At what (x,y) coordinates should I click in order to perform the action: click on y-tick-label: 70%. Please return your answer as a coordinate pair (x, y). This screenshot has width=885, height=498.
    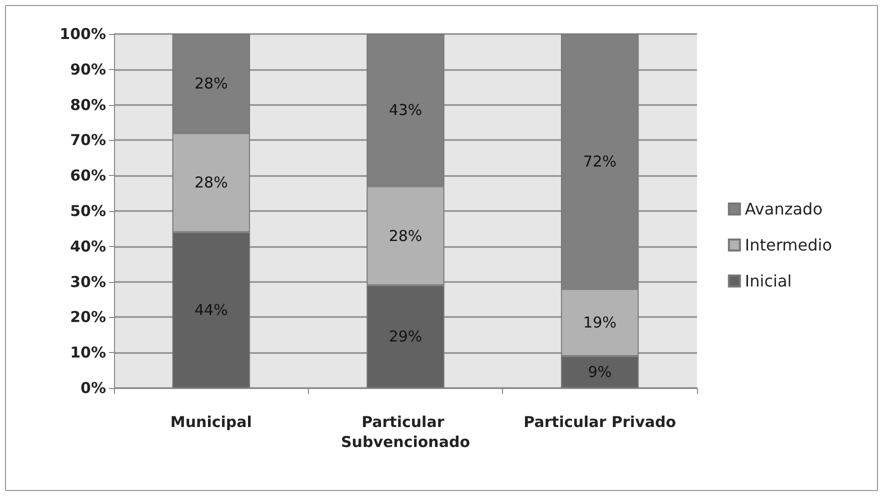
    Looking at the image, I should click on (88, 140).